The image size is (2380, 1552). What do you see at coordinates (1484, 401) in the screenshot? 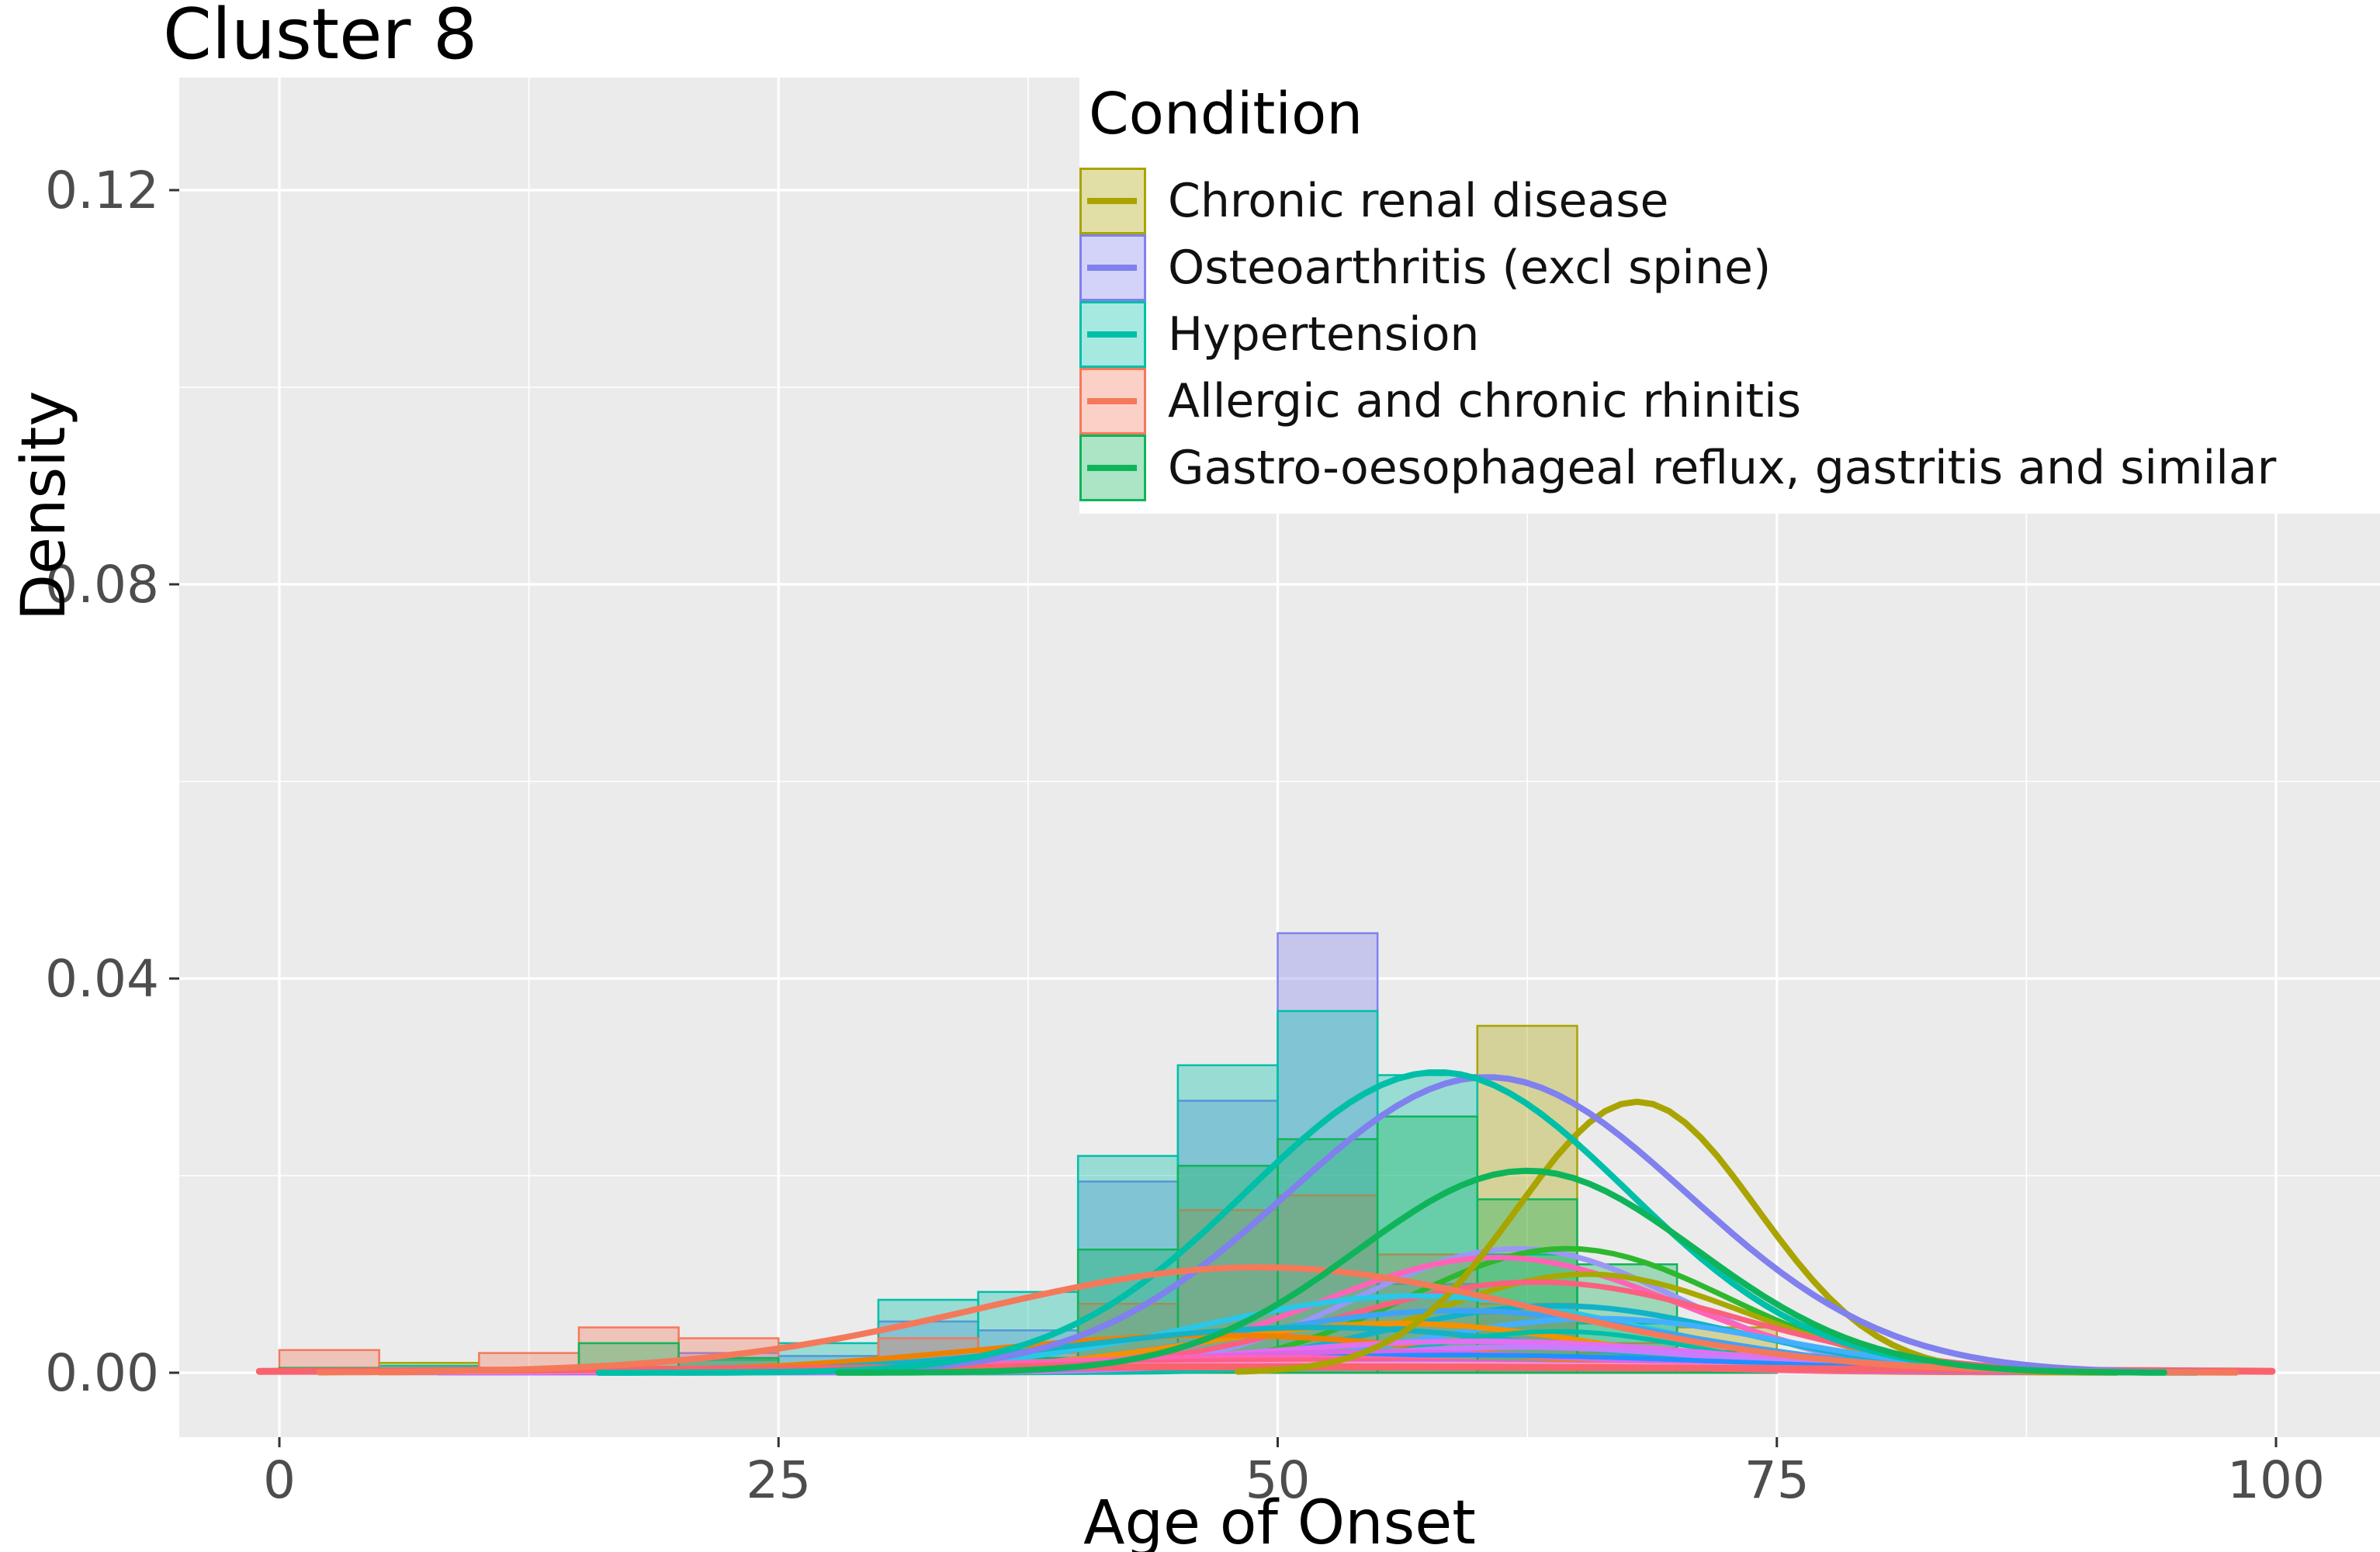
I see `legend-item-label: Allergic and chronic rhinitis` at bounding box center [1484, 401].